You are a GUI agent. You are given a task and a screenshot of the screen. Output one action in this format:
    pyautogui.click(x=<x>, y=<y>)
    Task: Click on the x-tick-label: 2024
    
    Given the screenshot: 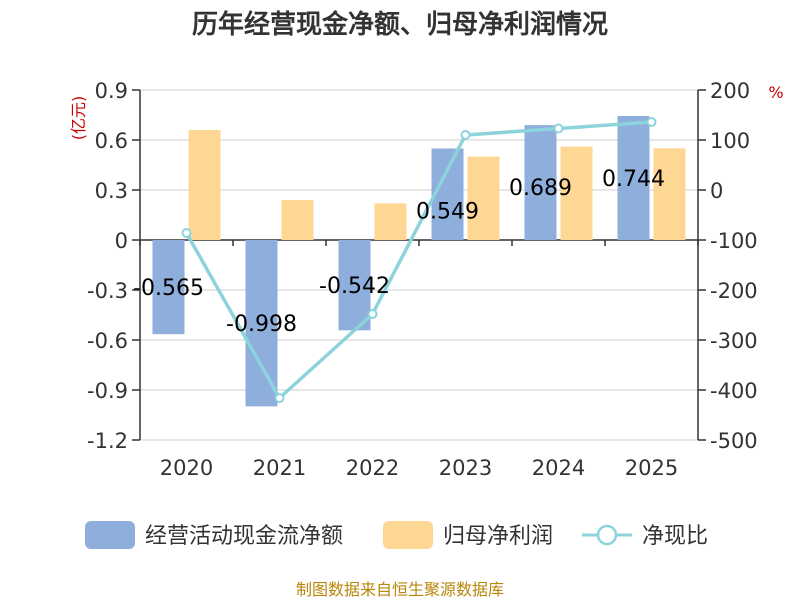 What is the action you would take?
    pyautogui.click(x=558, y=468)
    